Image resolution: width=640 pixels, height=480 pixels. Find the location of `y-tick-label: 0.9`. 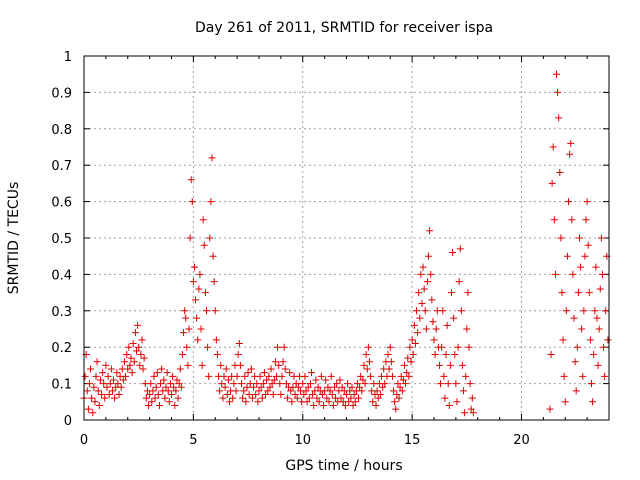

y-tick-label: 0.9 is located at coordinates (61, 93).